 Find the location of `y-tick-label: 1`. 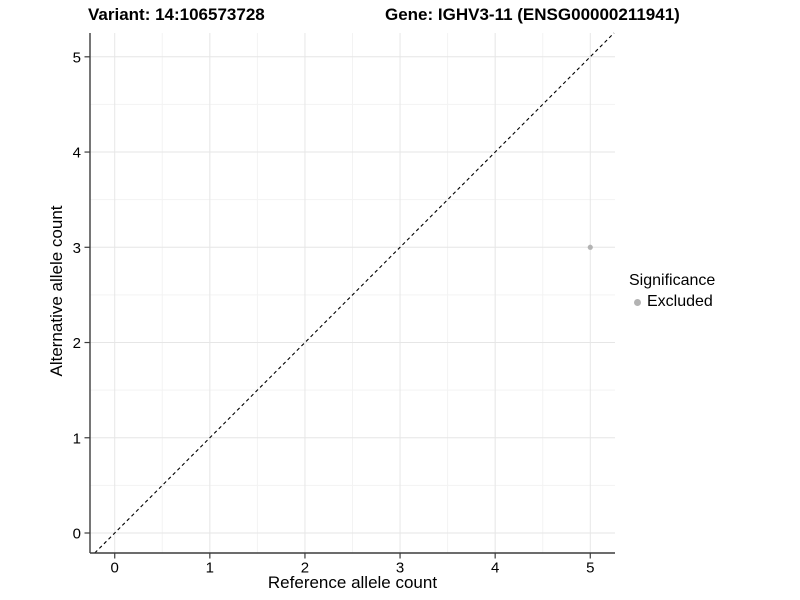

y-tick-label: 1 is located at coordinates (77, 438).